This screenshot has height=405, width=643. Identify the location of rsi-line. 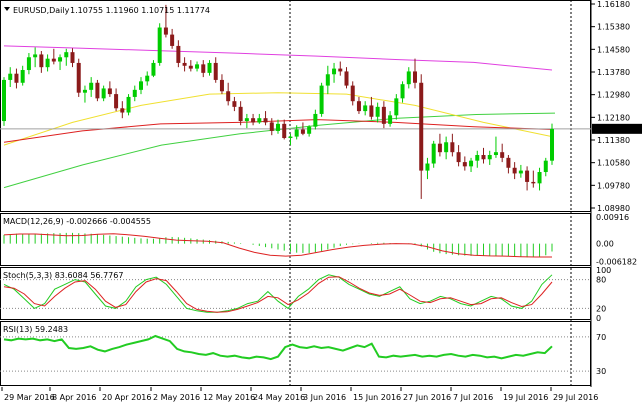
(278, 347).